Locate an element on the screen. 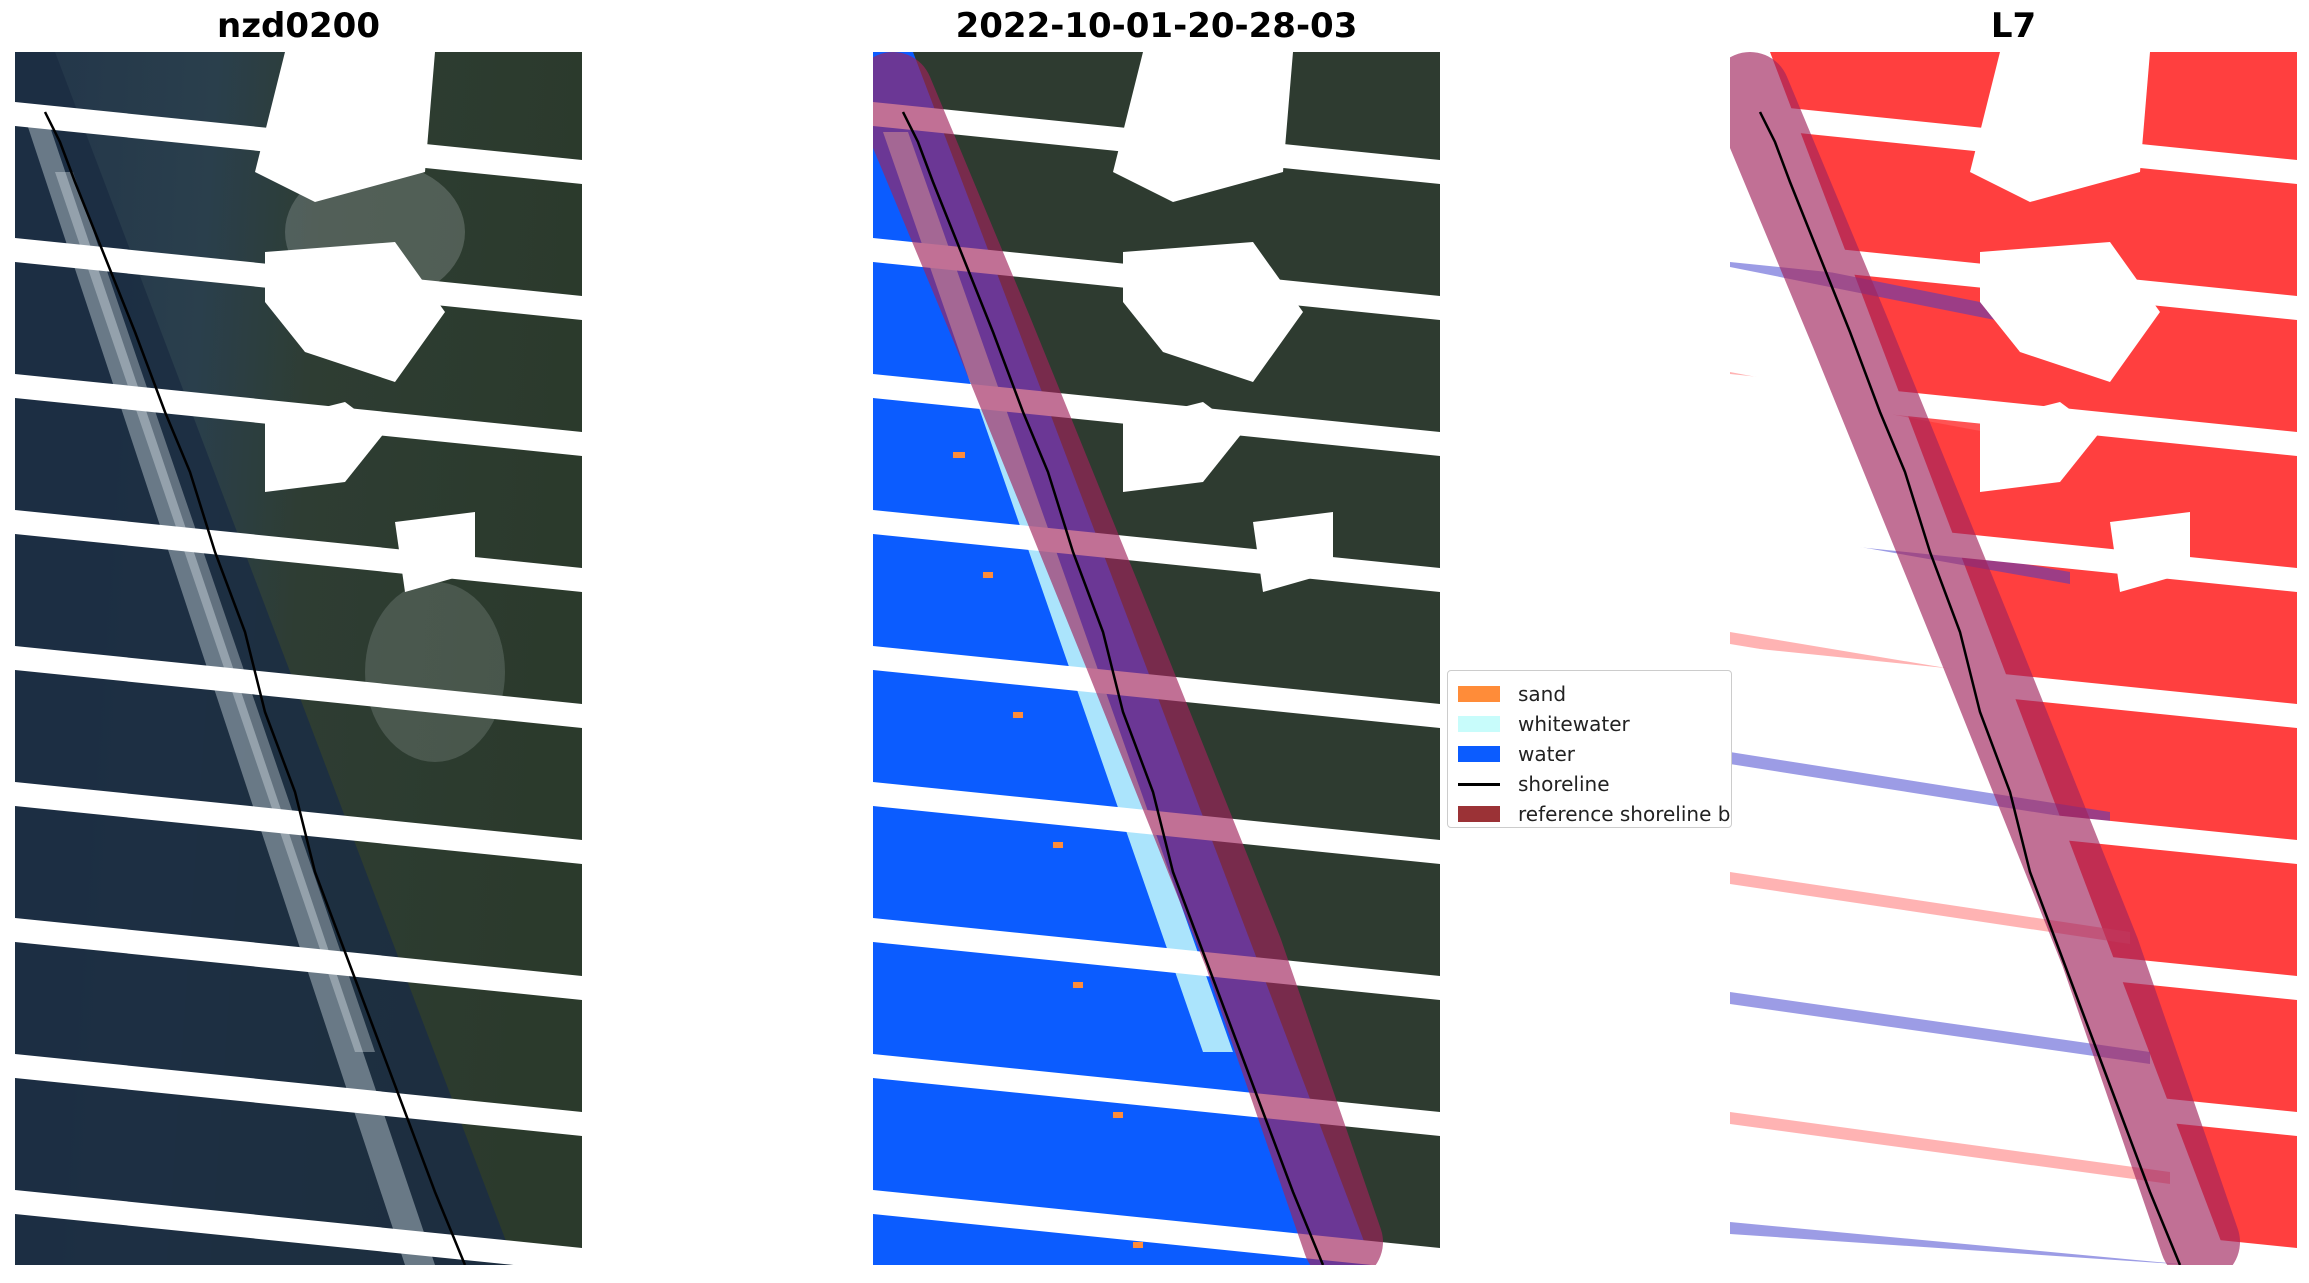  legend-item-sand: sand is located at coordinates (1589, 694).